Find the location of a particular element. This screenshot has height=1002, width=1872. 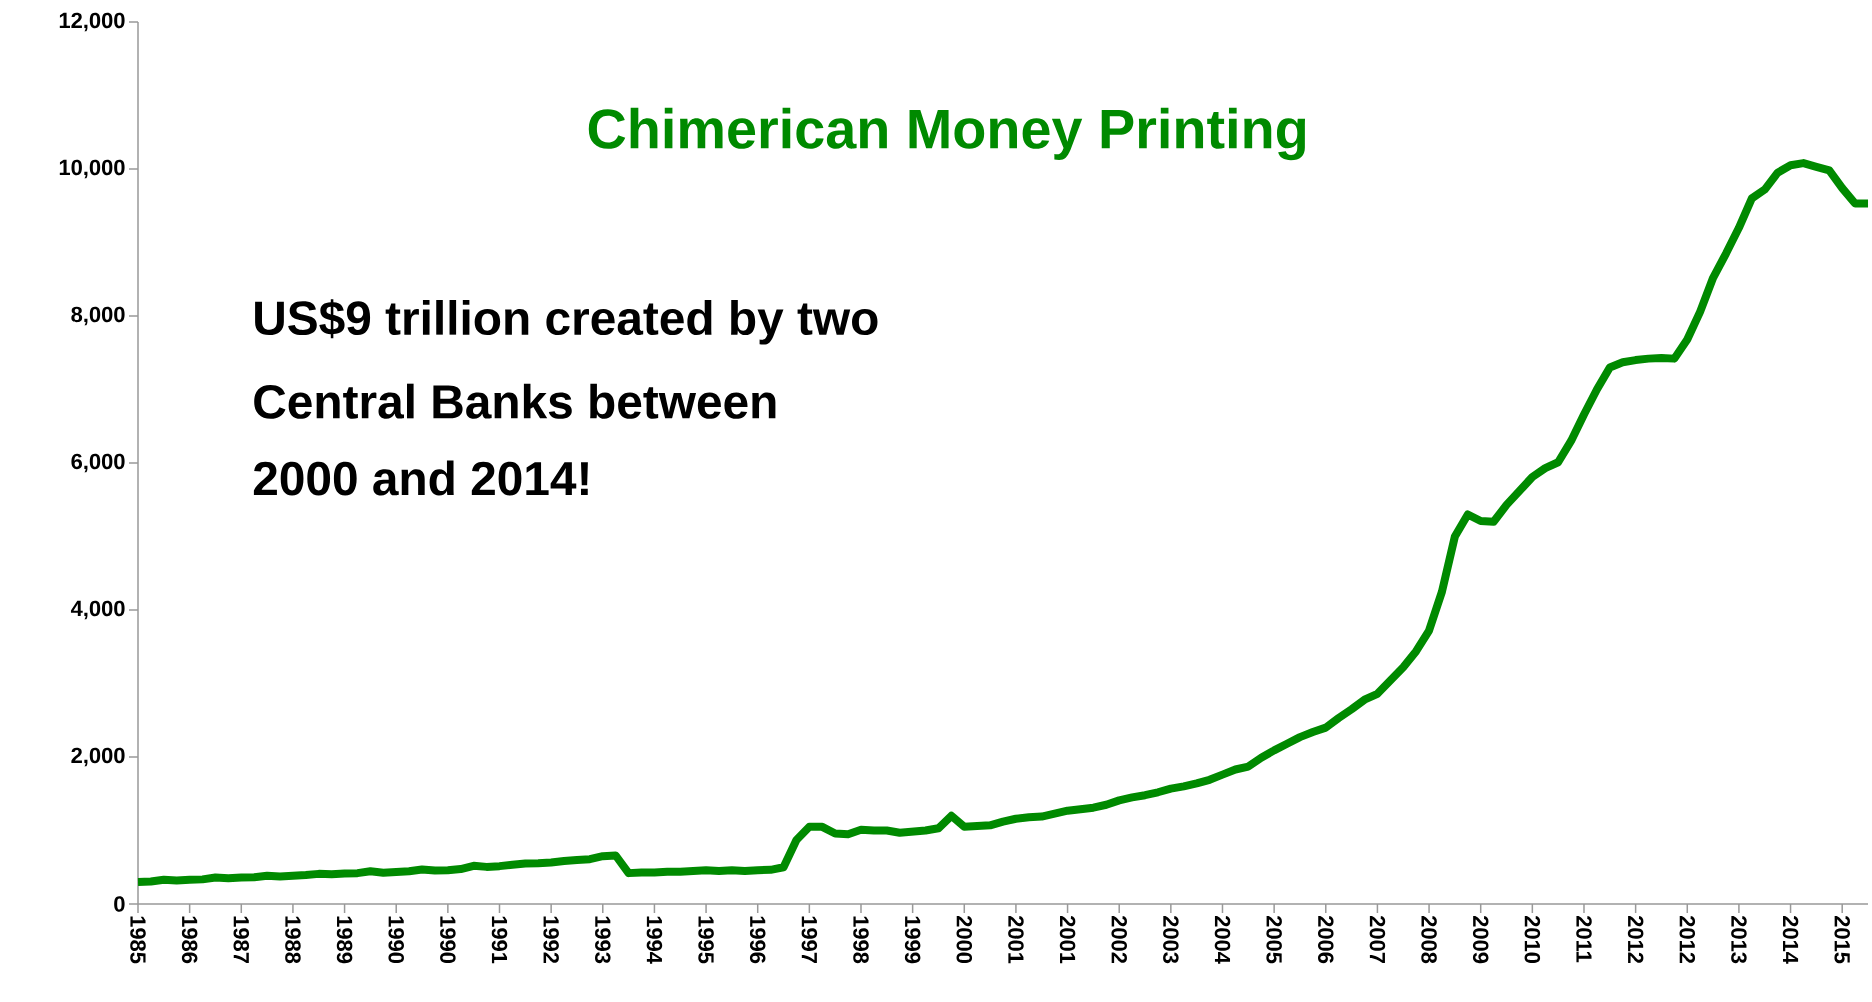

x-tick-label: 1986 is located at coordinates (189, 940).